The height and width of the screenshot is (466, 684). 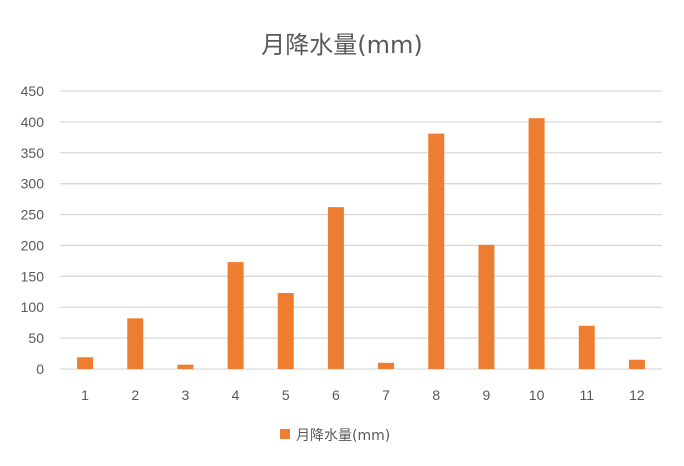 What do you see at coordinates (33, 215) in the screenshot?
I see `y-tick-label: 250` at bounding box center [33, 215].